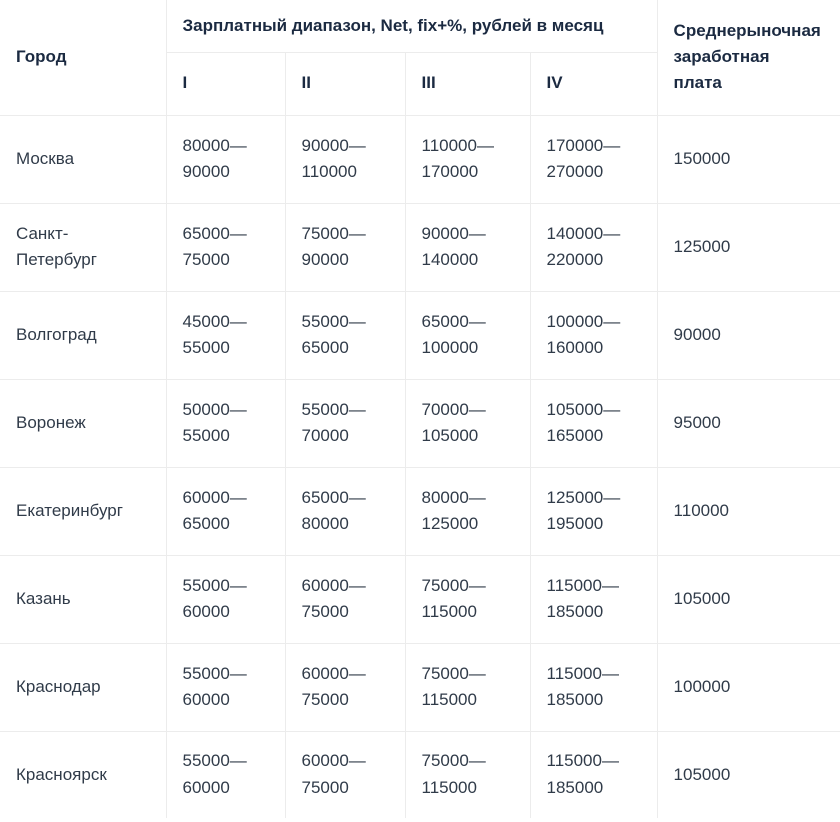  I want to click on market-average-value: 100000, so click(748, 686).